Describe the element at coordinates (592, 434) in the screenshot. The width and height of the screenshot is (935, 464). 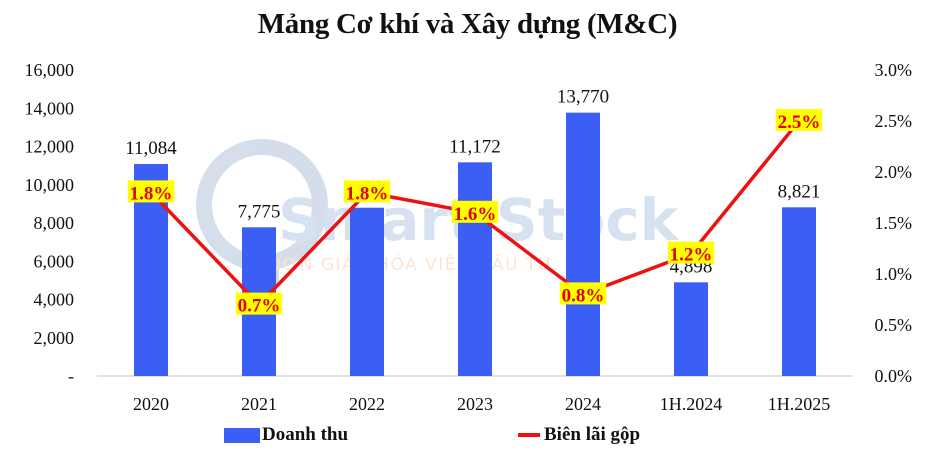
I see `legend-label-margin: Biên lãi gộp` at that location.